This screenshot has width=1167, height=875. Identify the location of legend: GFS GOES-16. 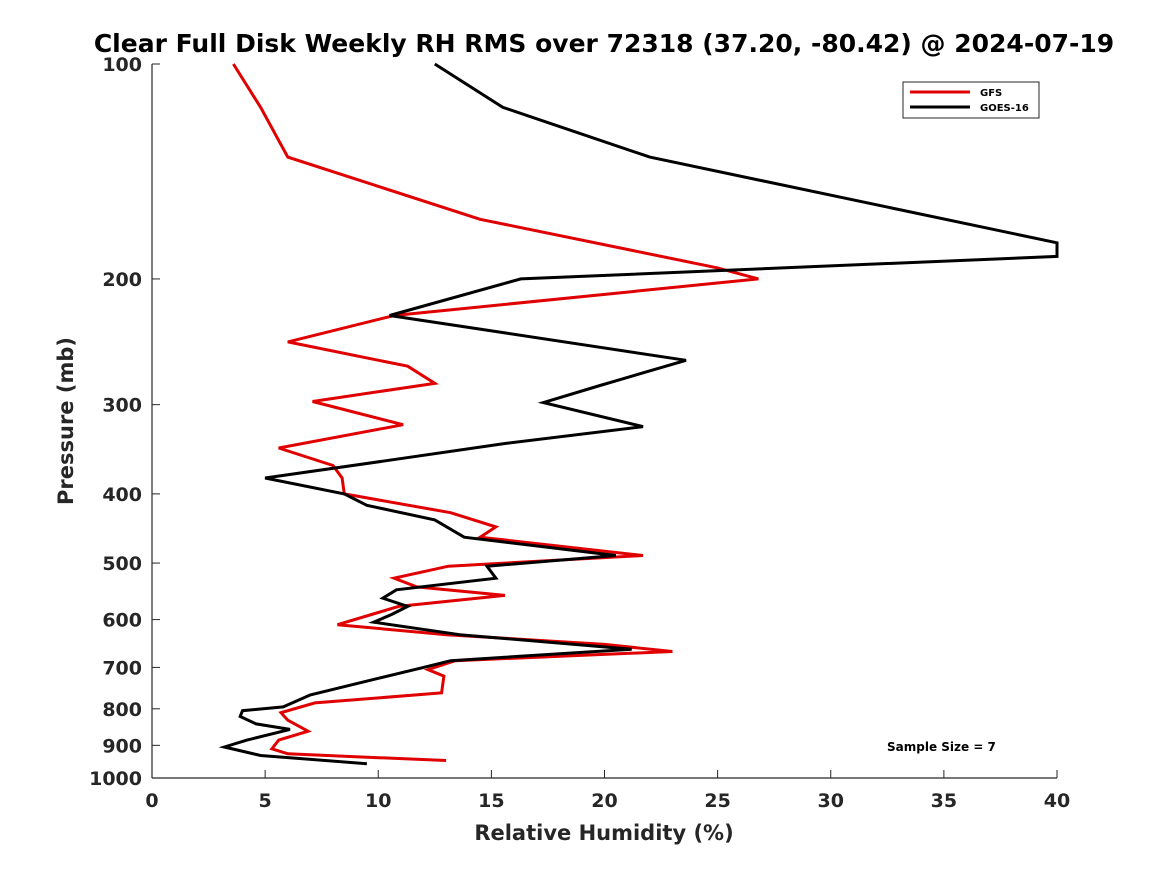
(971, 100).